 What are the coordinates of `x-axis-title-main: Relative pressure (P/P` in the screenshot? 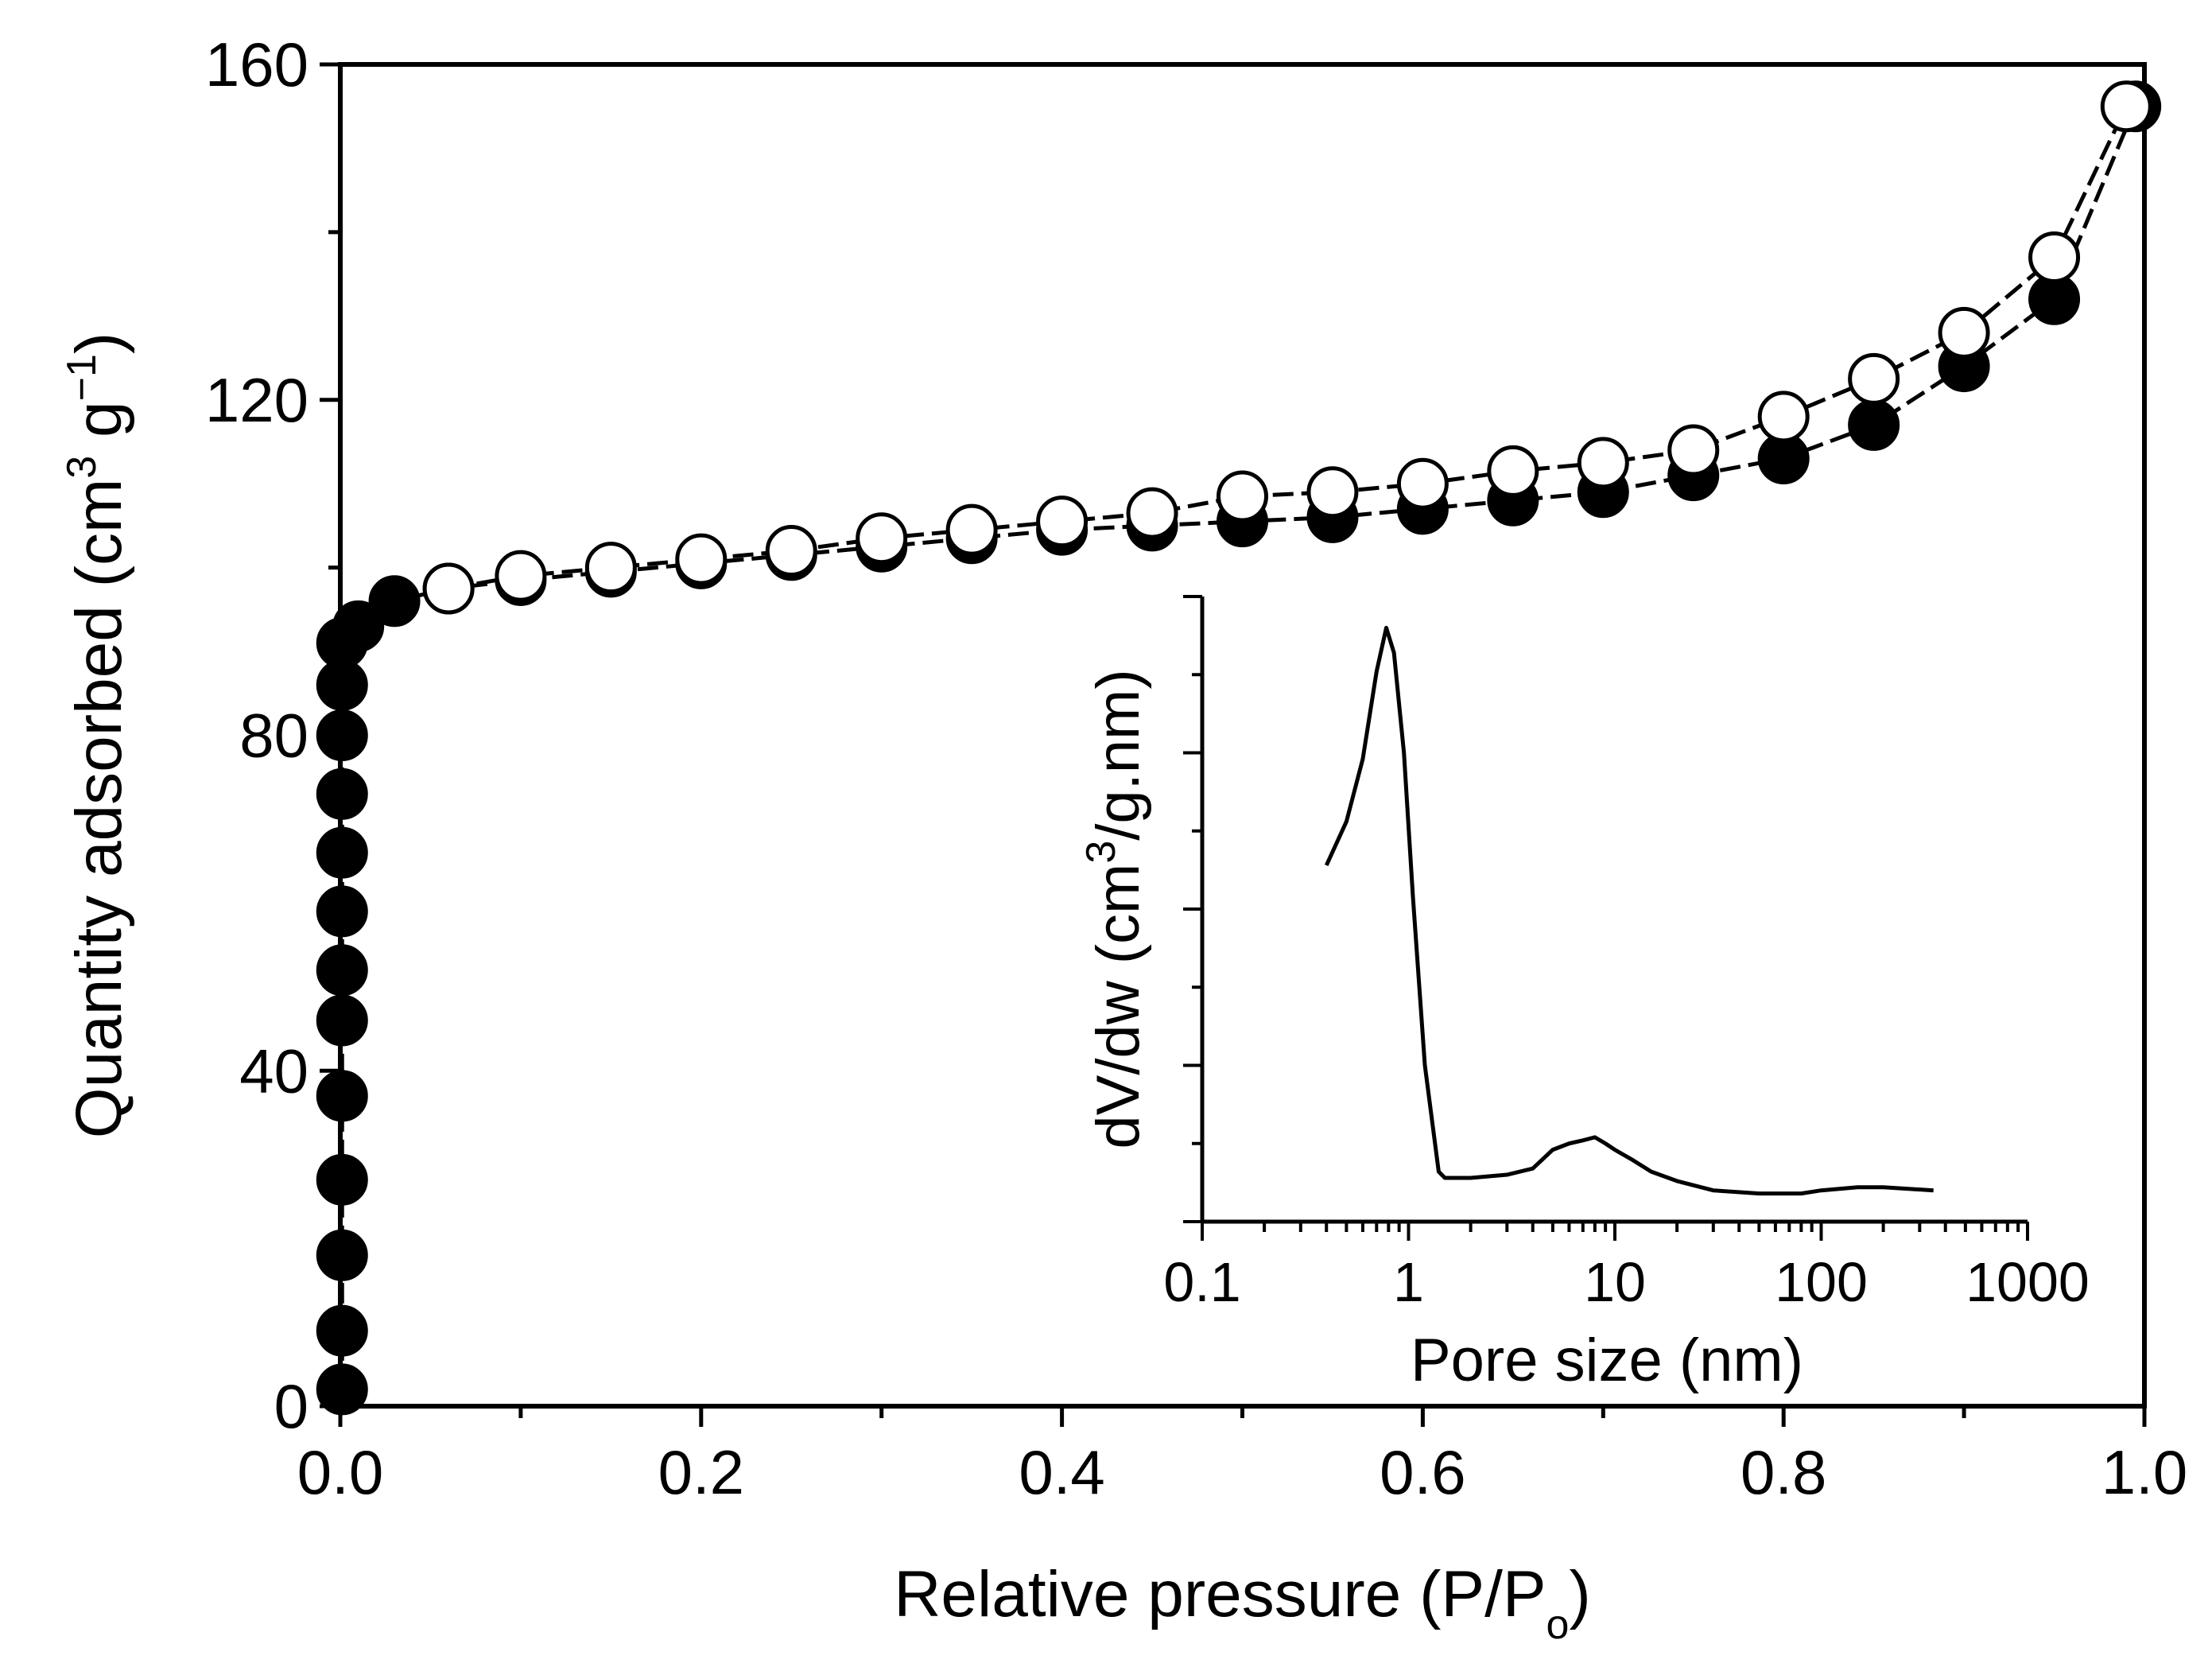 It's located at (1220, 1594).